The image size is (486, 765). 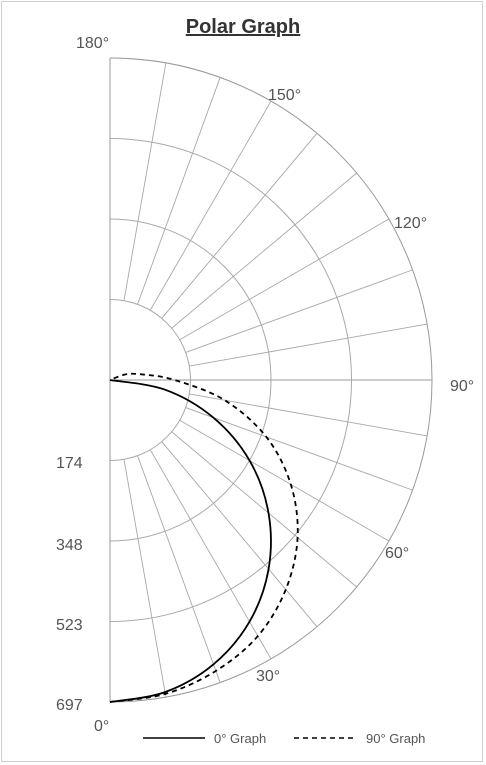 What do you see at coordinates (395, 738) in the screenshot?
I see `legend-label-90-graph: 90° Graph` at bounding box center [395, 738].